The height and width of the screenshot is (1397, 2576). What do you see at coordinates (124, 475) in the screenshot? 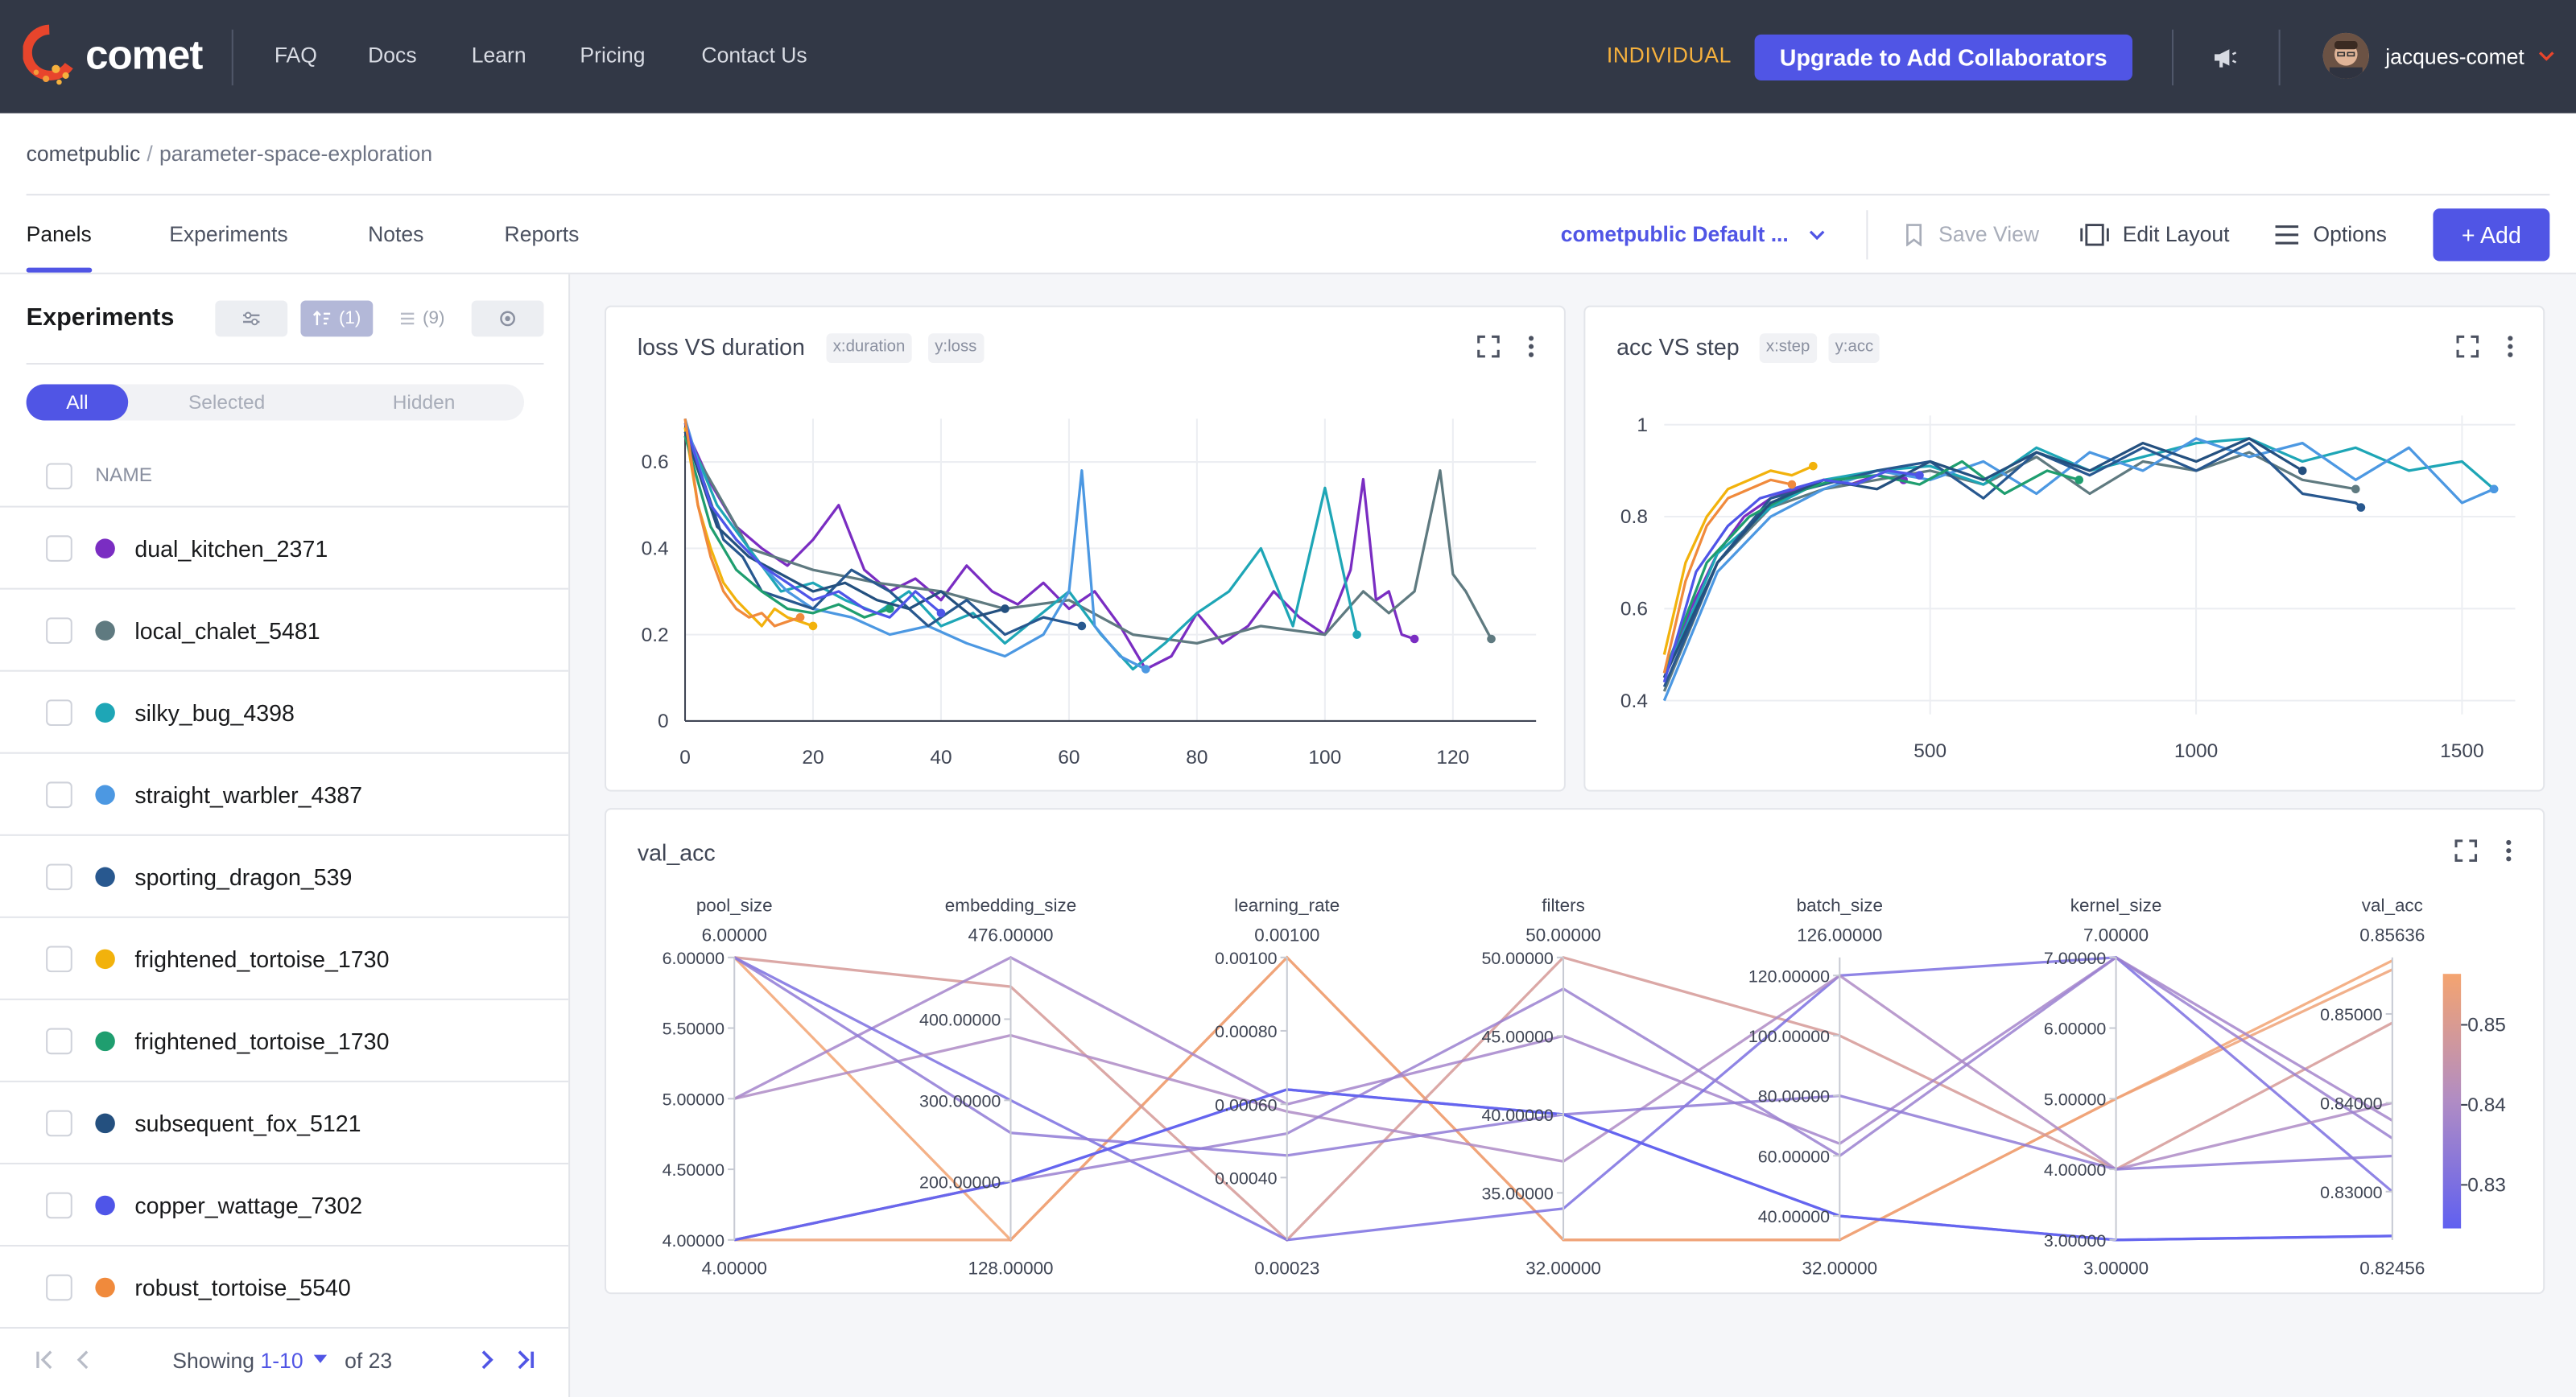
I see `name-column-header: NAME` at bounding box center [124, 475].